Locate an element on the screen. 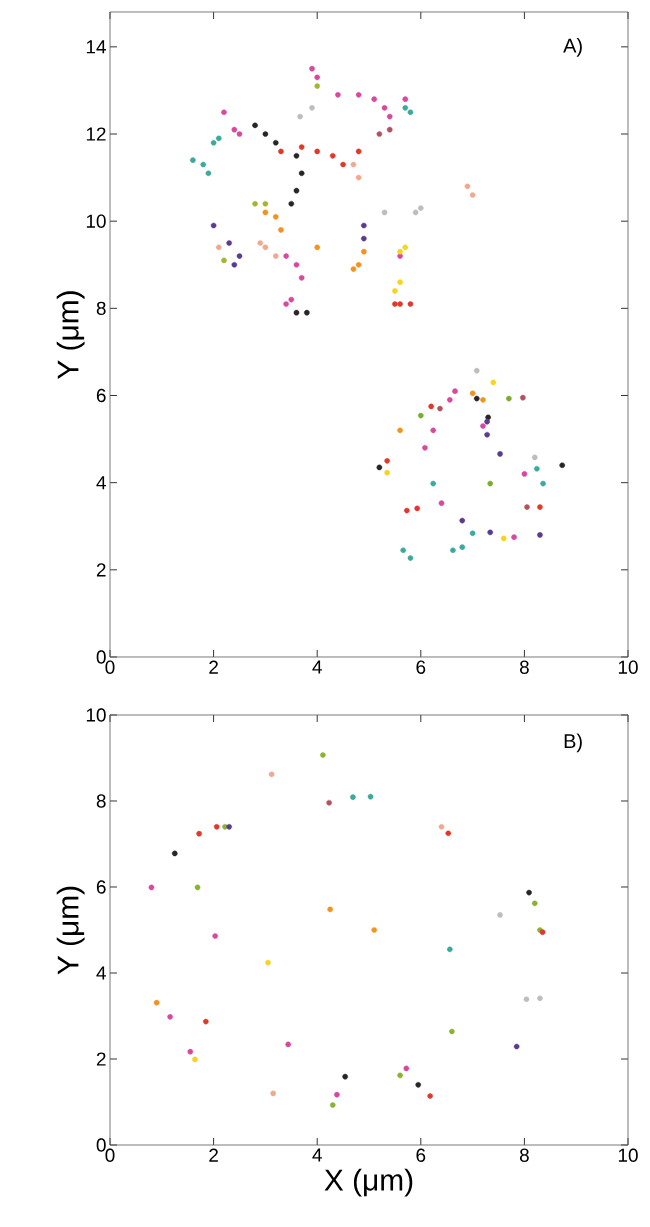  x-tick-label: 2 is located at coordinates (213, 667).